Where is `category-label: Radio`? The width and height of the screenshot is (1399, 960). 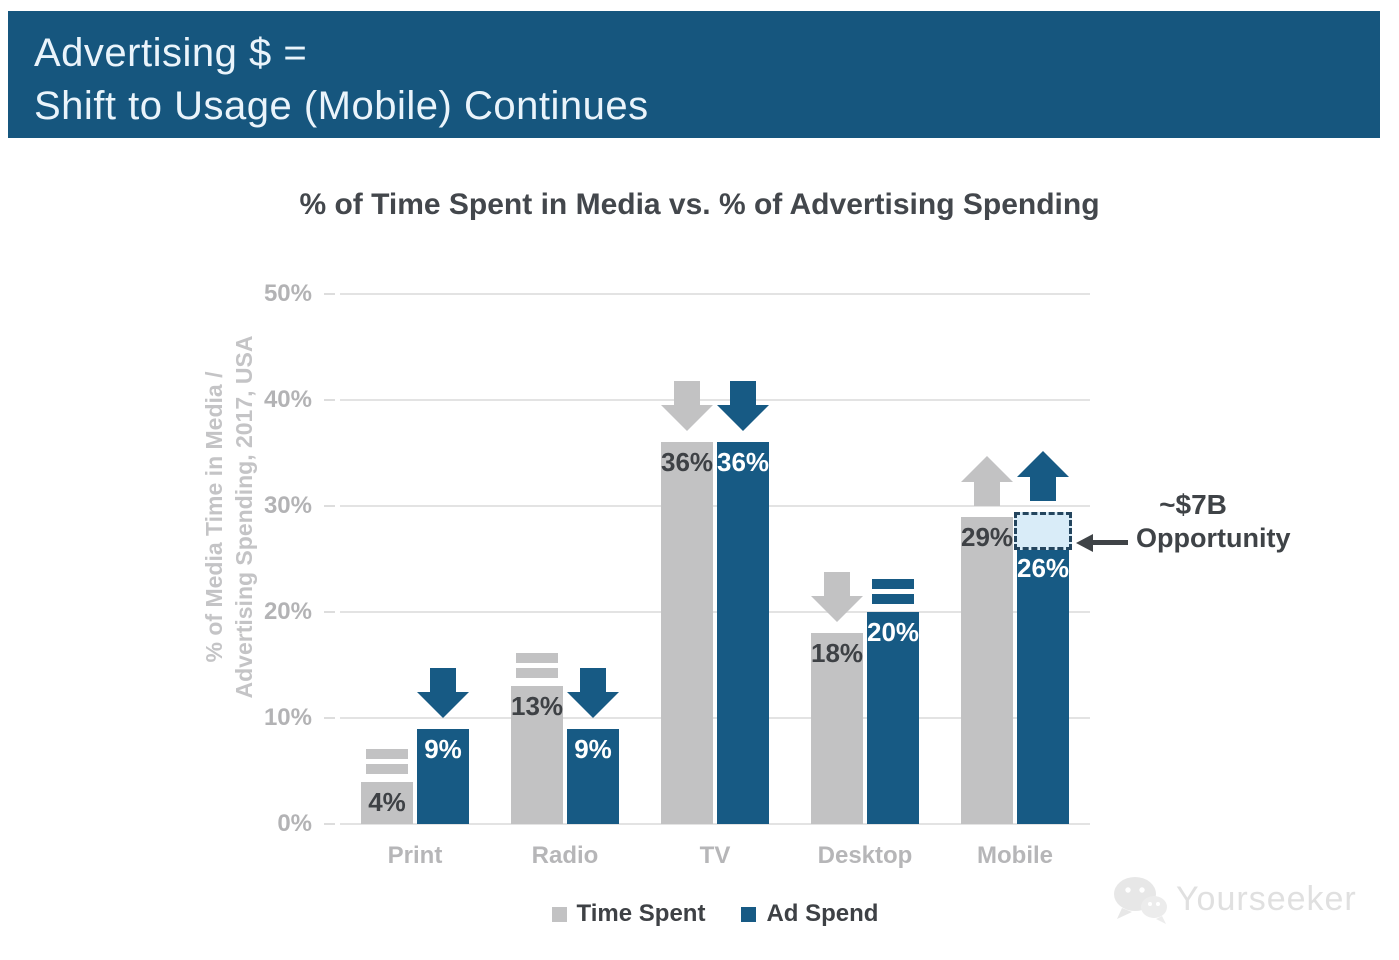 category-label: Radio is located at coordinates (565, 855).